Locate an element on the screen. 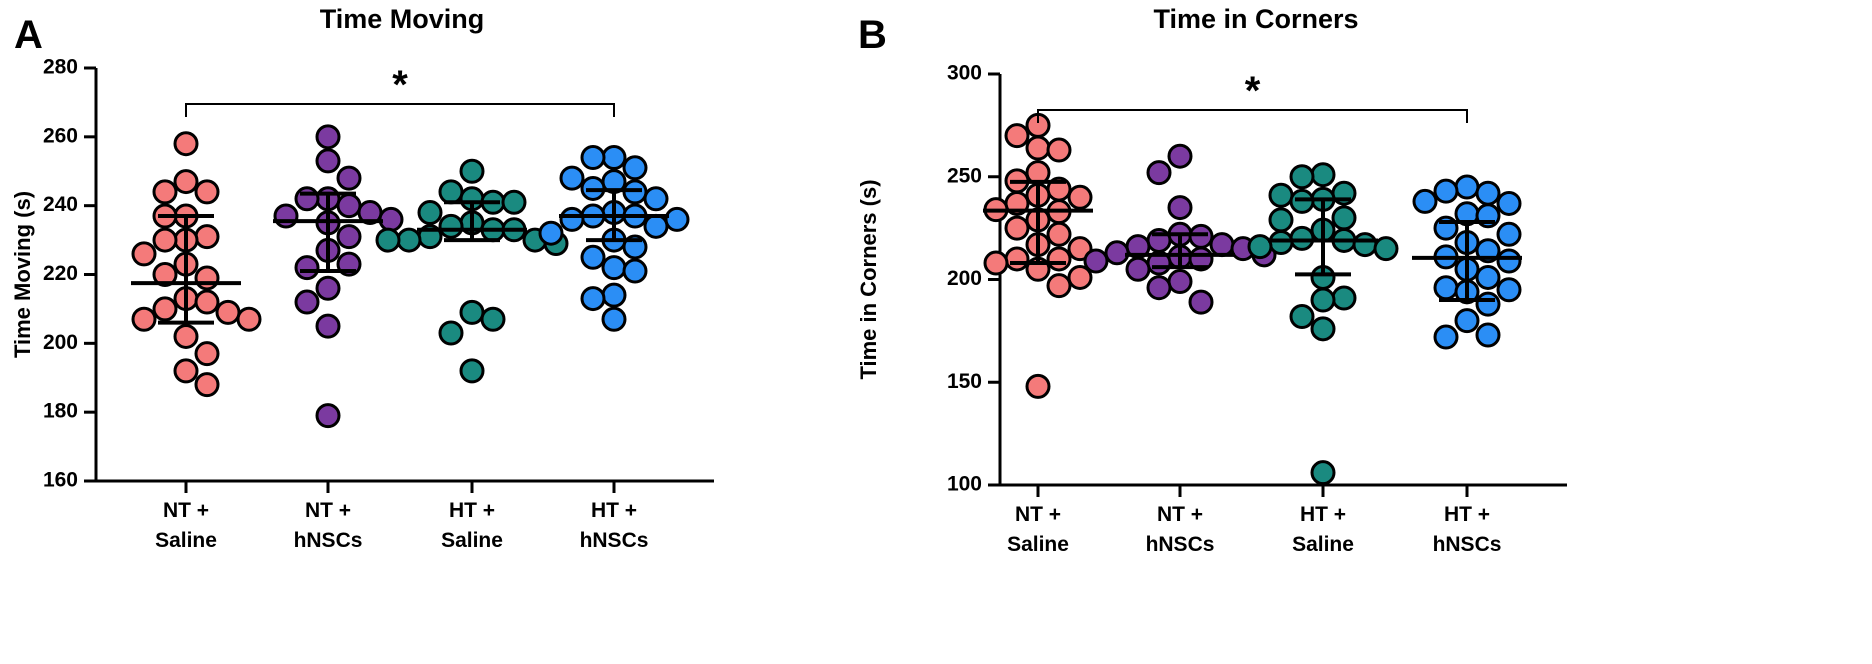 The width and height of the screenshot is (1872, 664). x-tick-label: NT + Saline is located at coordinates (1038, 529).